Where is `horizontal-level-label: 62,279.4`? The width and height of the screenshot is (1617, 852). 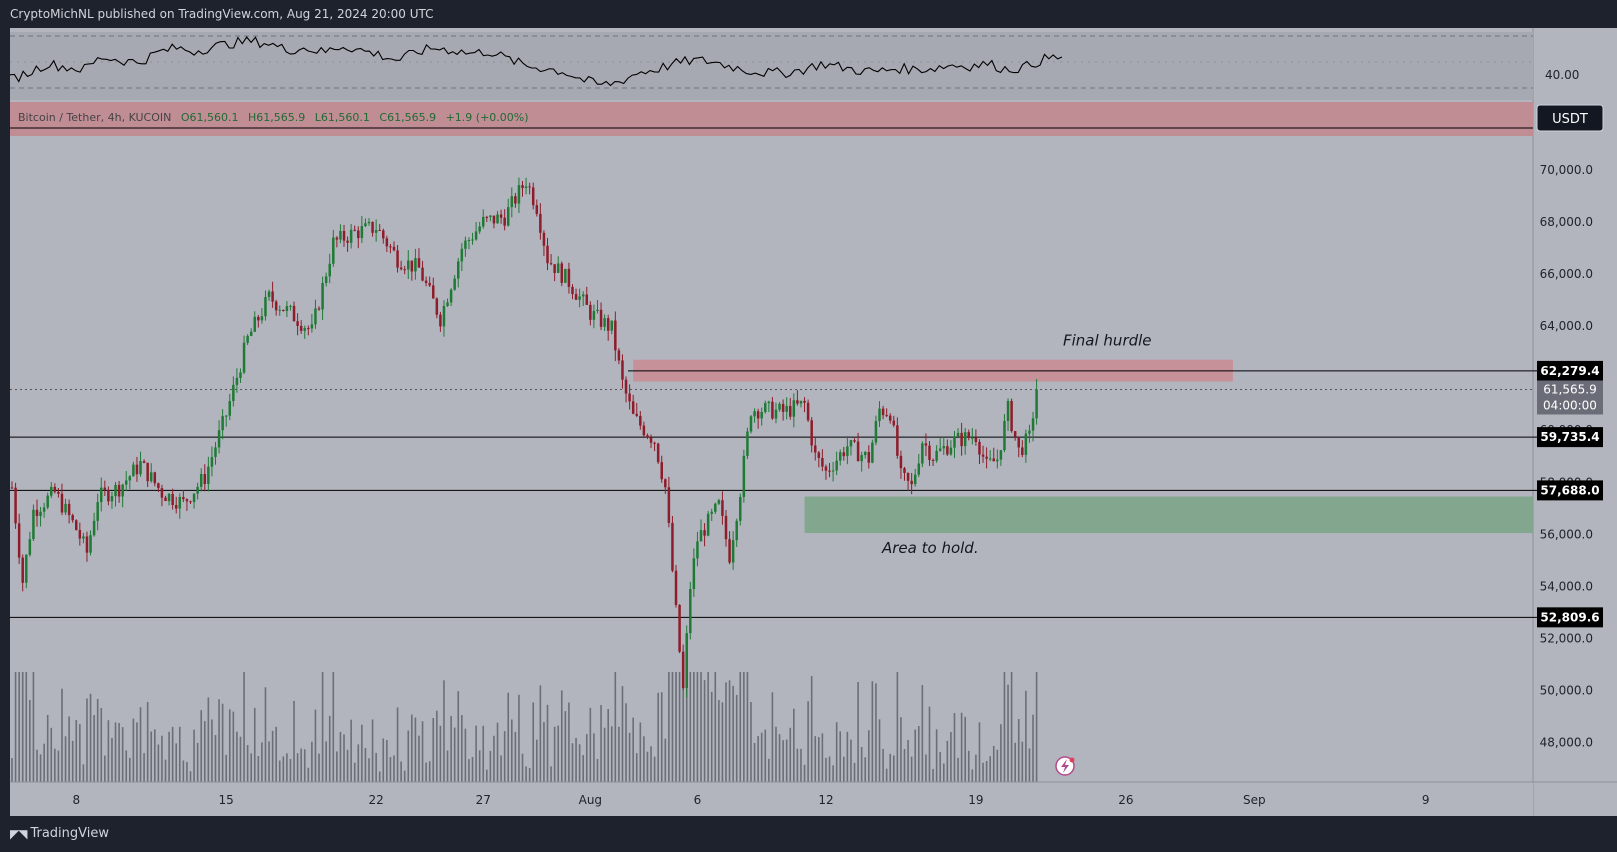 horizontal-level-label: 62,279.4 is located at coordinates (1569, 371).